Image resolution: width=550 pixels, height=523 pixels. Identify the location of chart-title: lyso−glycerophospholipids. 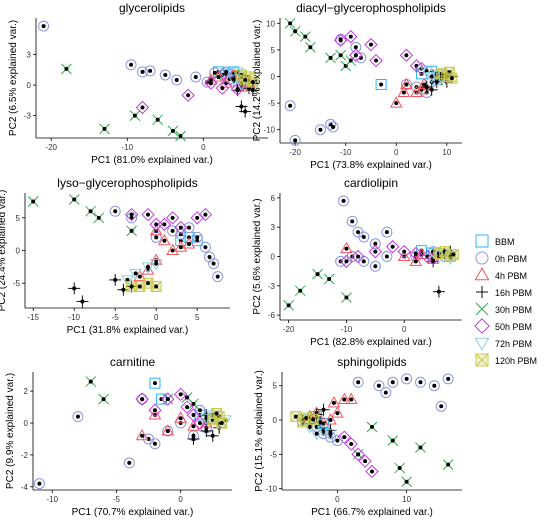
(127, 183).